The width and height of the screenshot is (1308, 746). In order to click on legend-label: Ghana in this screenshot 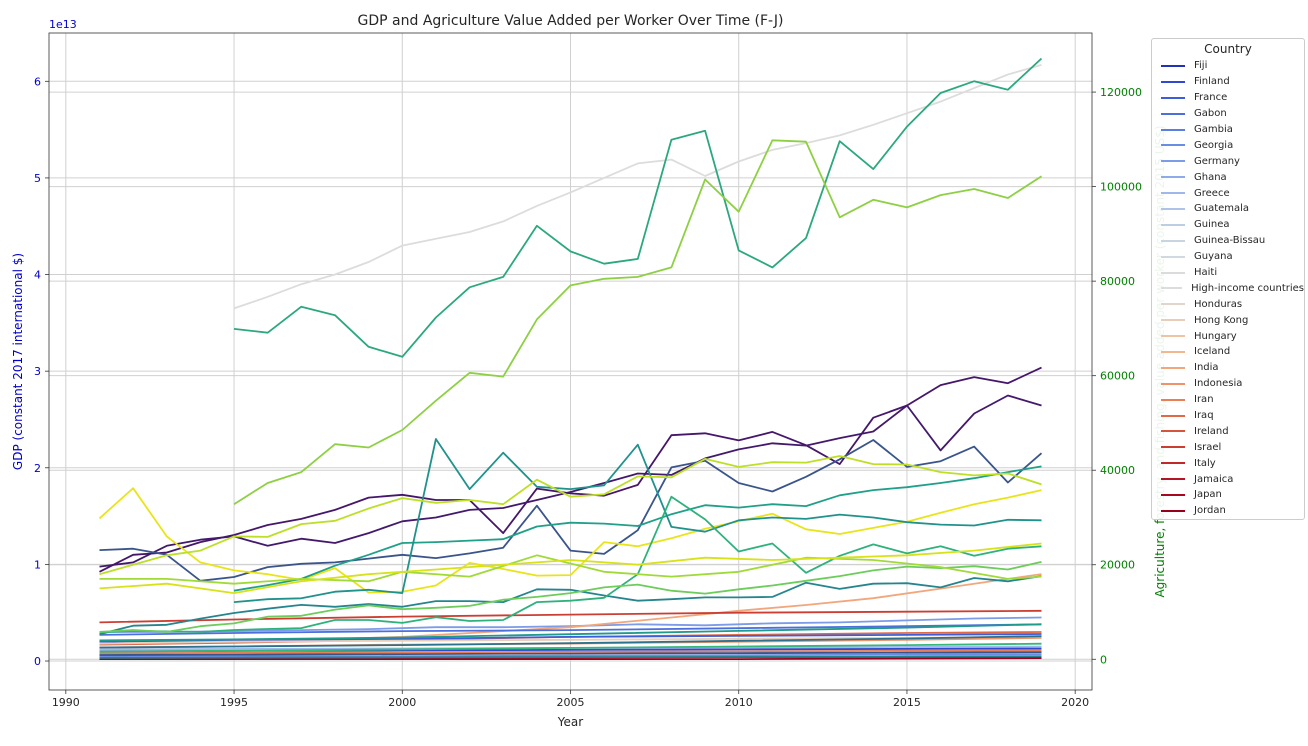, I will do `click(1210, 177)`.